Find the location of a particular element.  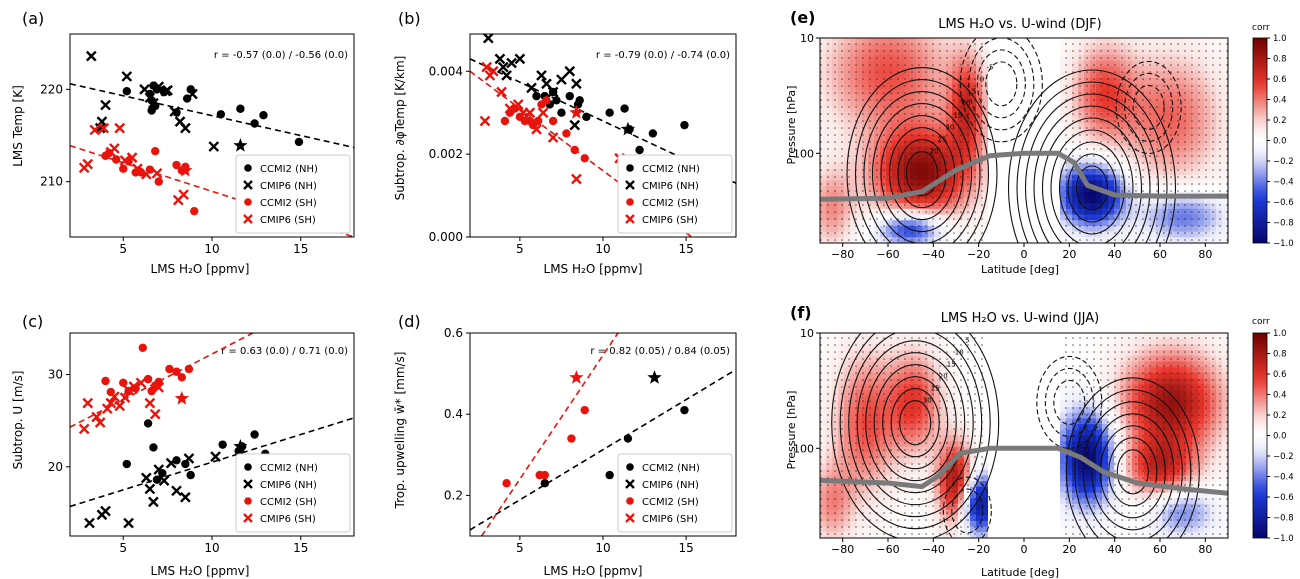

colorbar-tick-label: 0.6 is located at coordinates (1280, 80).